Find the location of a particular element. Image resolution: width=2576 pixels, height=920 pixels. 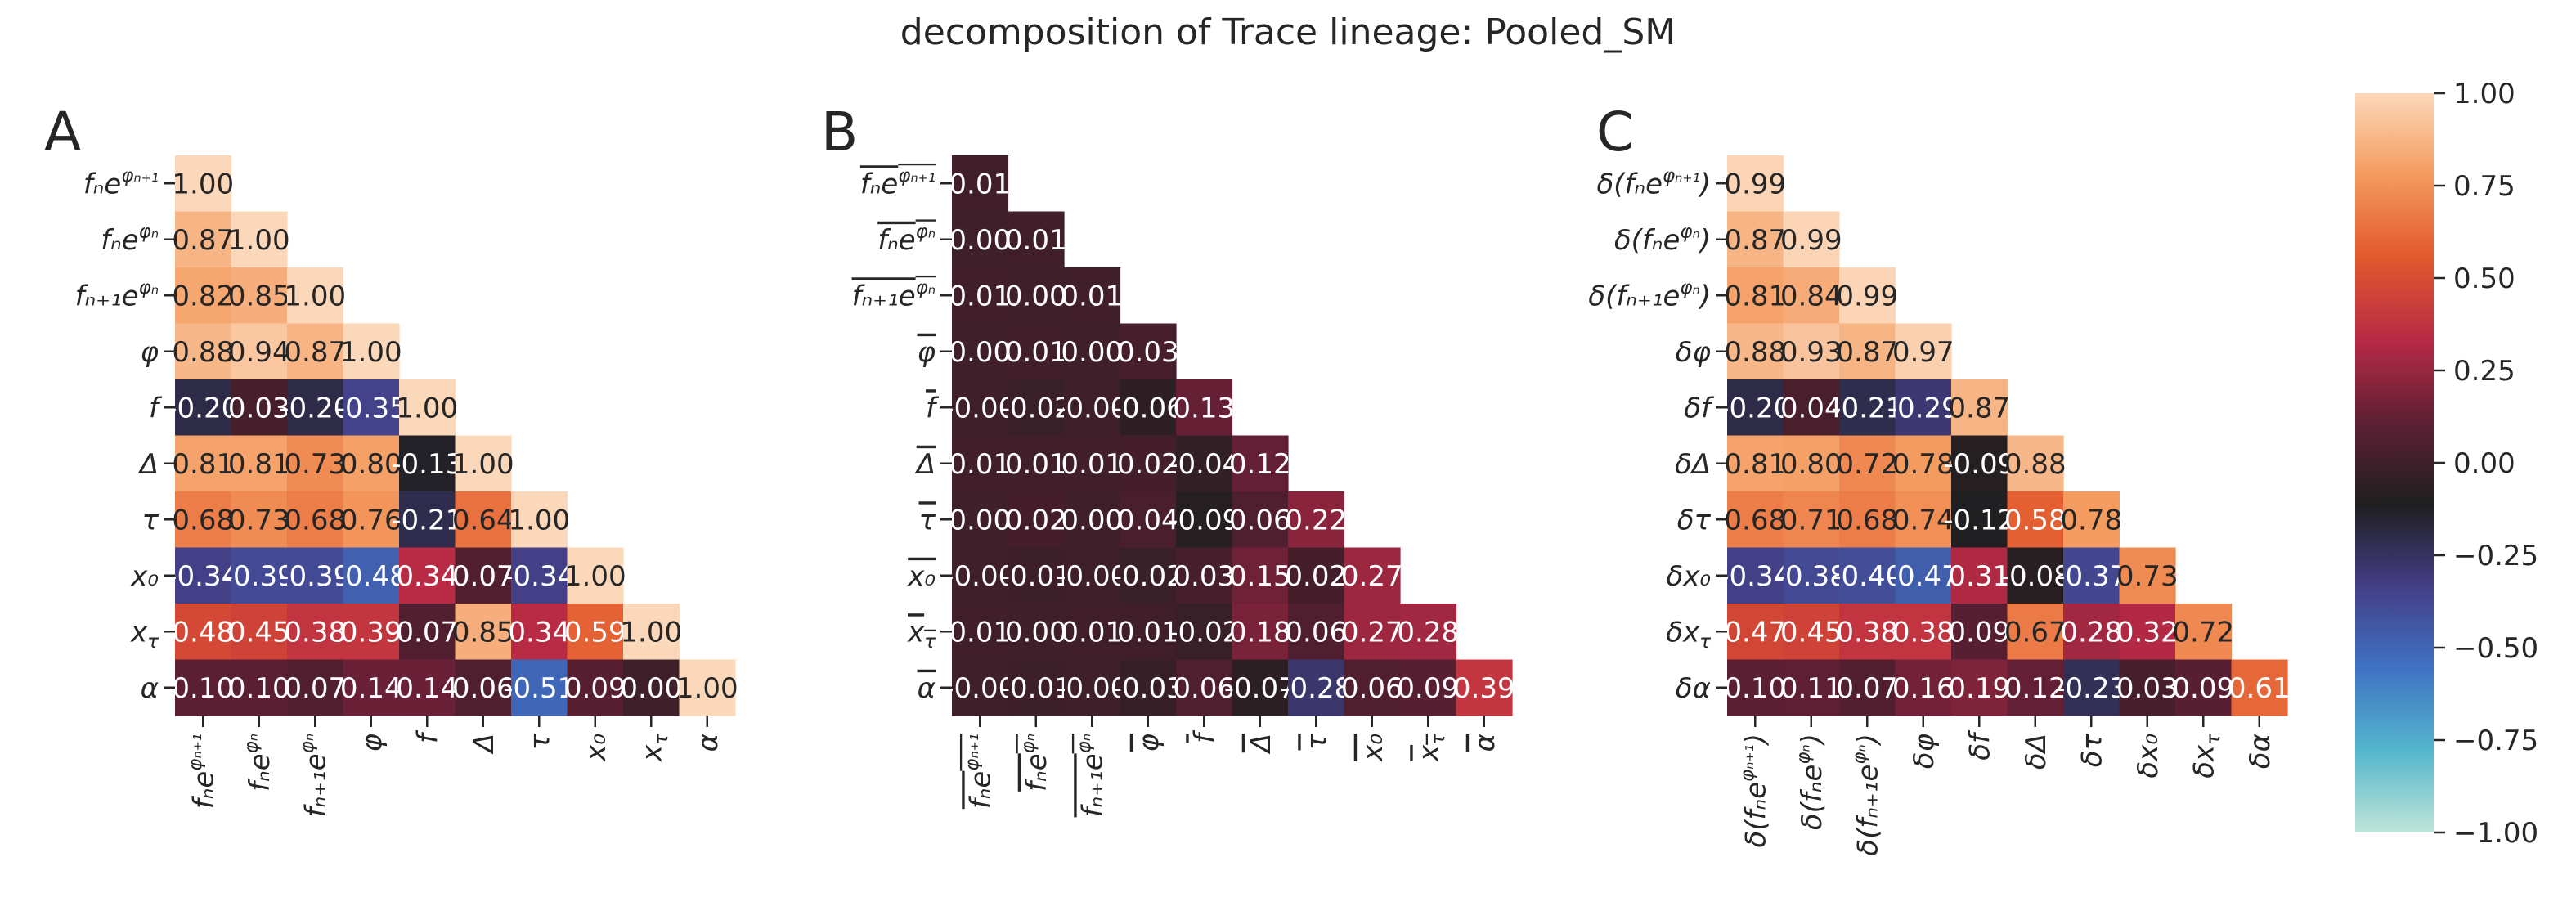

cell-label: -0.09 is located at coordinates (1979, 465).